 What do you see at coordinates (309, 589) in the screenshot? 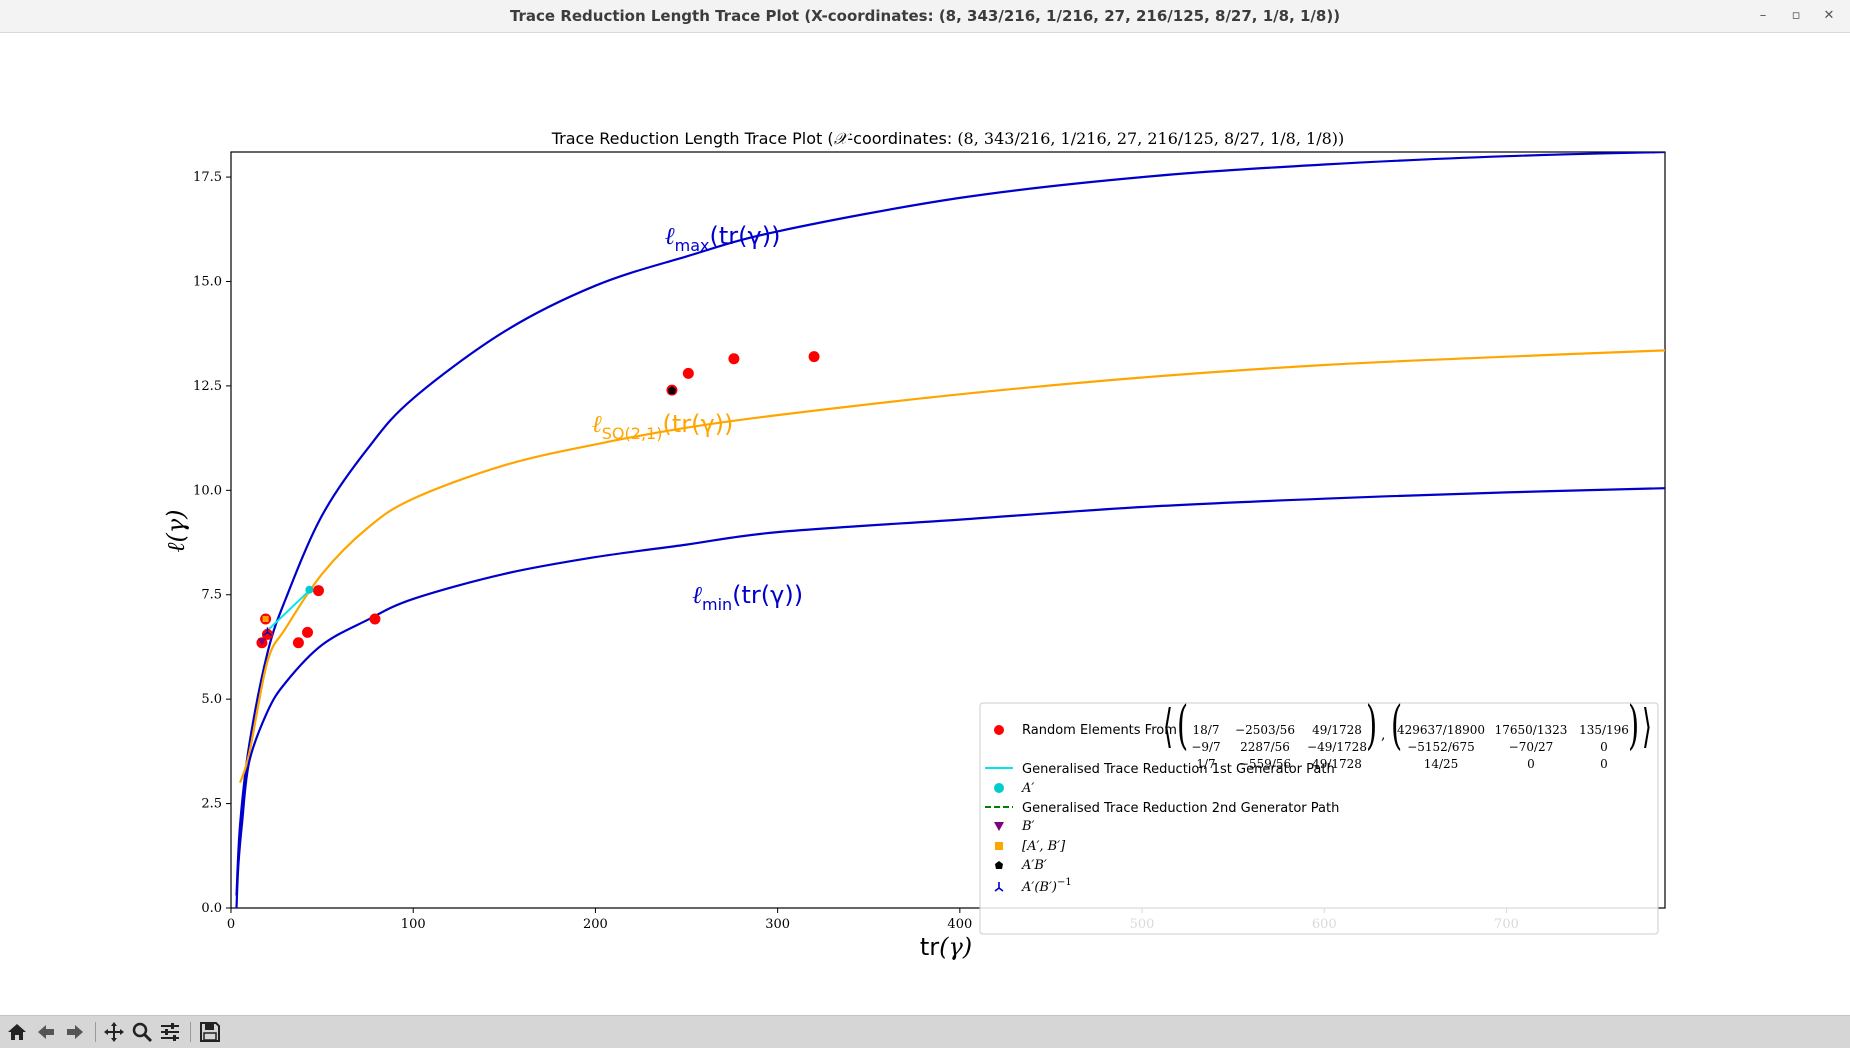
I see `marker-a-prime` at bounding box center [309, 589].